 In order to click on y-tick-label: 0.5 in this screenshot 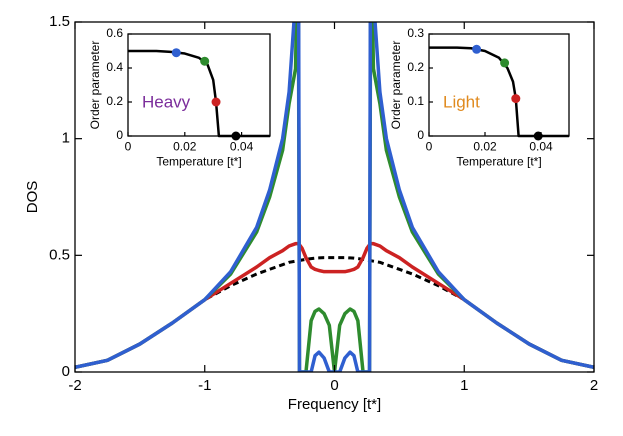, I will do `click(59, 254)`.